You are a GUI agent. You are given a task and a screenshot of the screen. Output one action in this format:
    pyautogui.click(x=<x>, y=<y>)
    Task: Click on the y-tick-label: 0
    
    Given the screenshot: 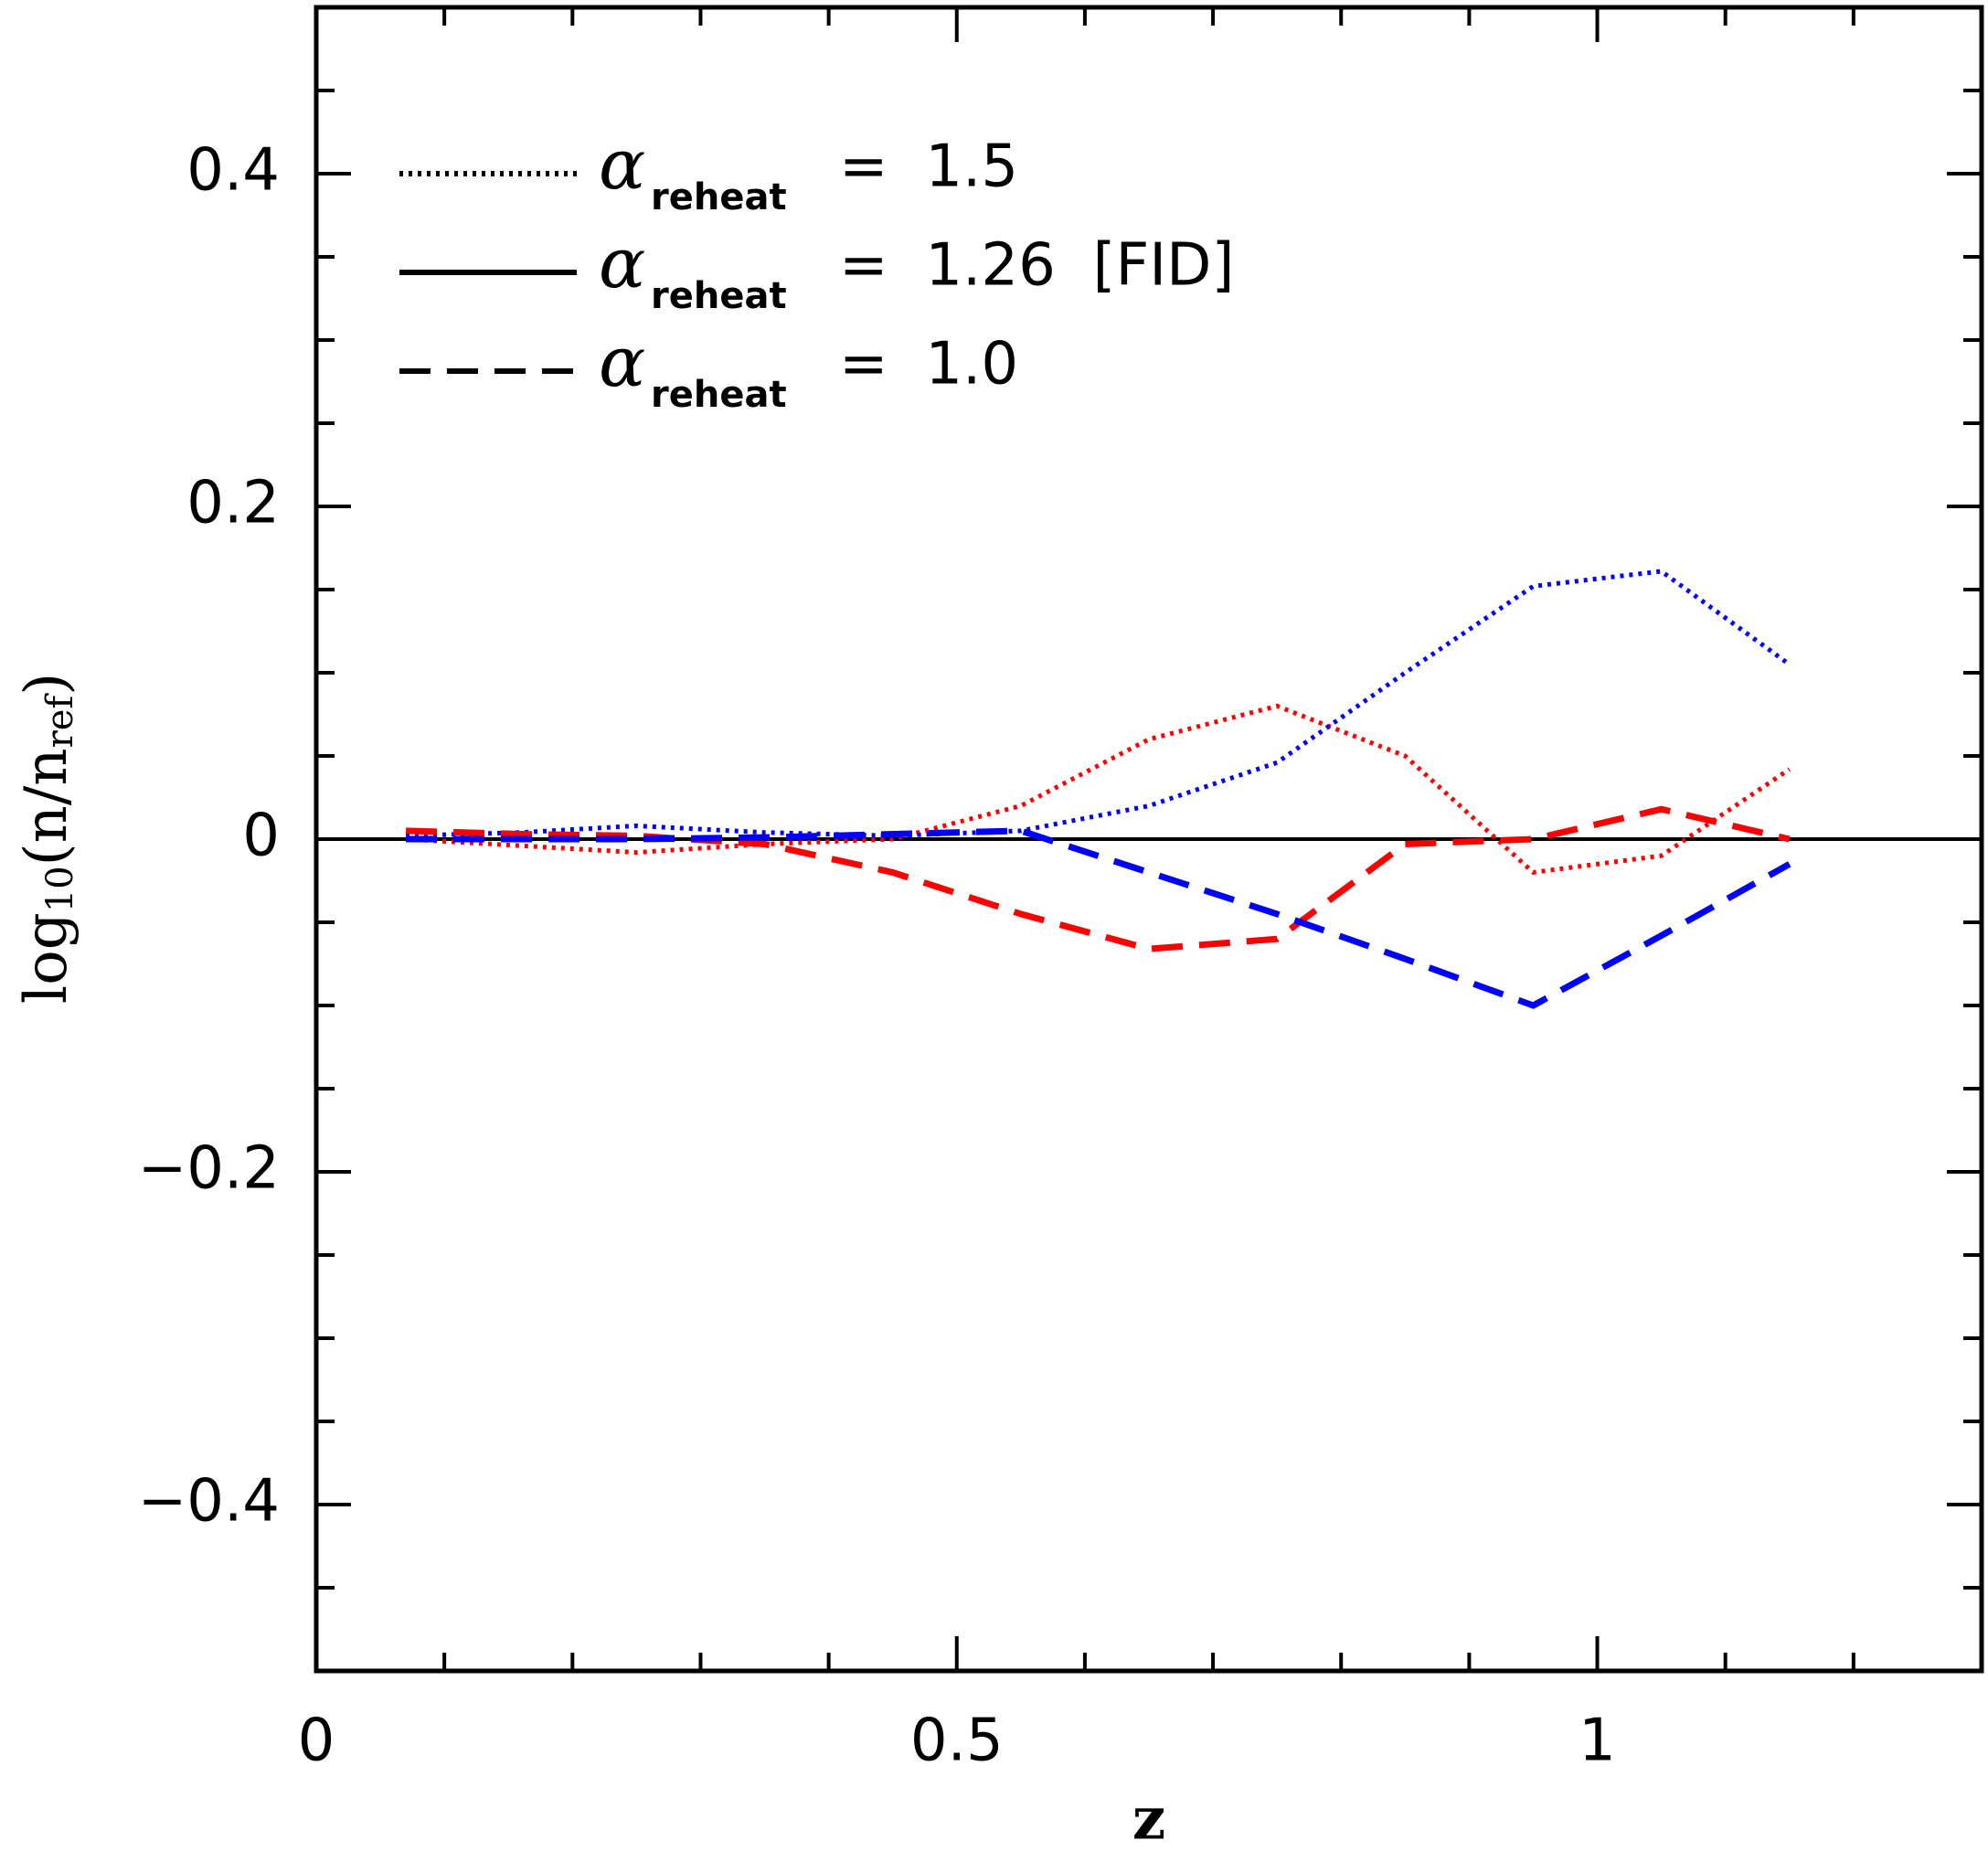 What is the action you would take?
    pyautogui.click(x=261, y=836)
    